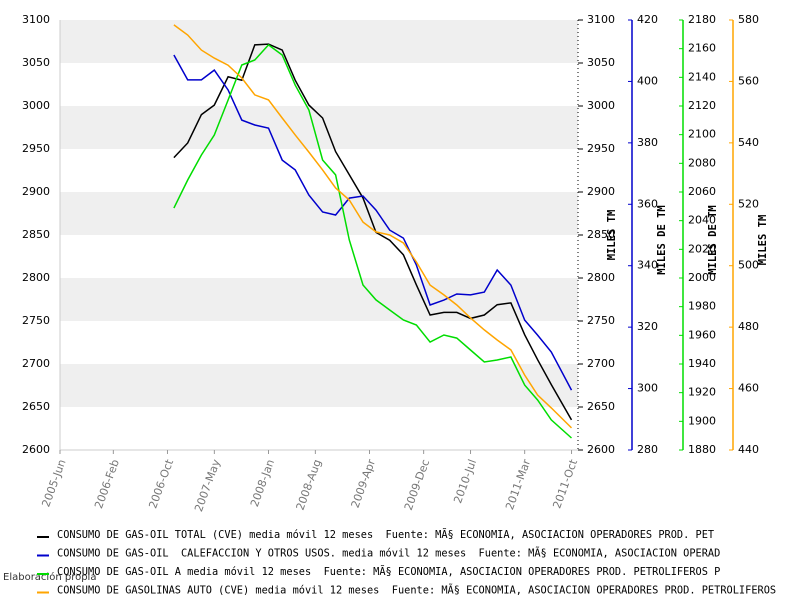 This screenshot has height=600, width=800. Describe the element at coordinates (601, 320) in the screenshot. I see `y-right-tick-label: 2750` at that location.